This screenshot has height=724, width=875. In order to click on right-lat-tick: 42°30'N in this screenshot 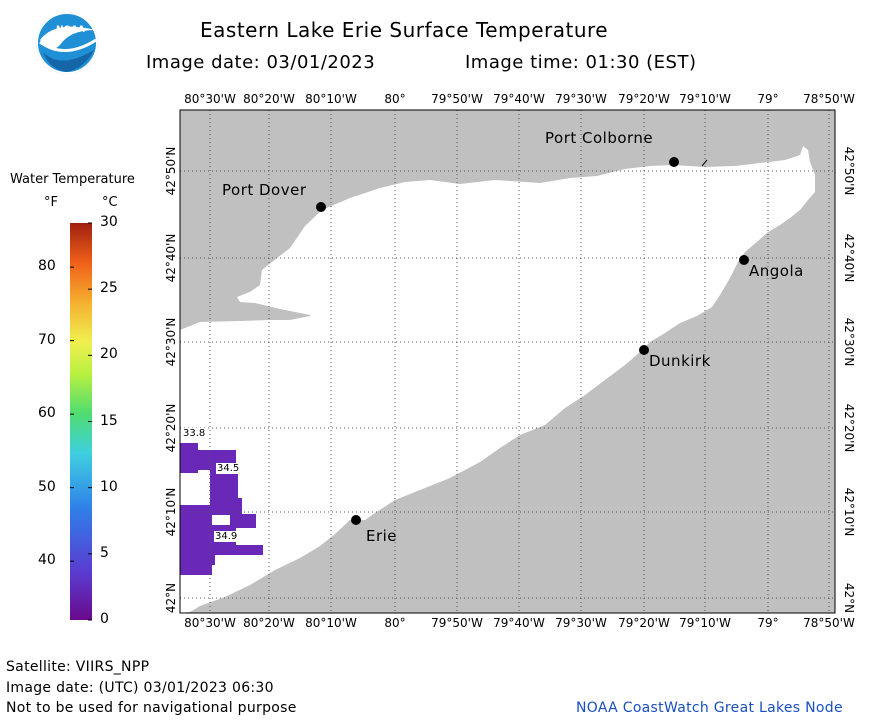, I will do `click(849, 342)`.